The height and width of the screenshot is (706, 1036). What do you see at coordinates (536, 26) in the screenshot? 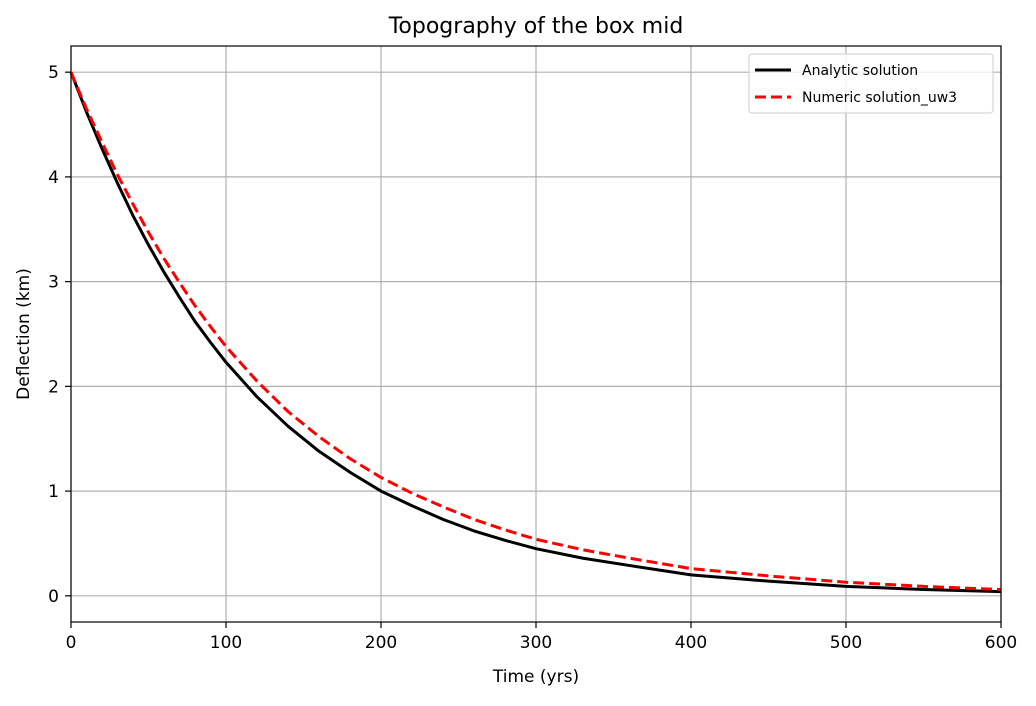
I see `chart-title: Topography of the box mid` at bounding box center [536, 26].